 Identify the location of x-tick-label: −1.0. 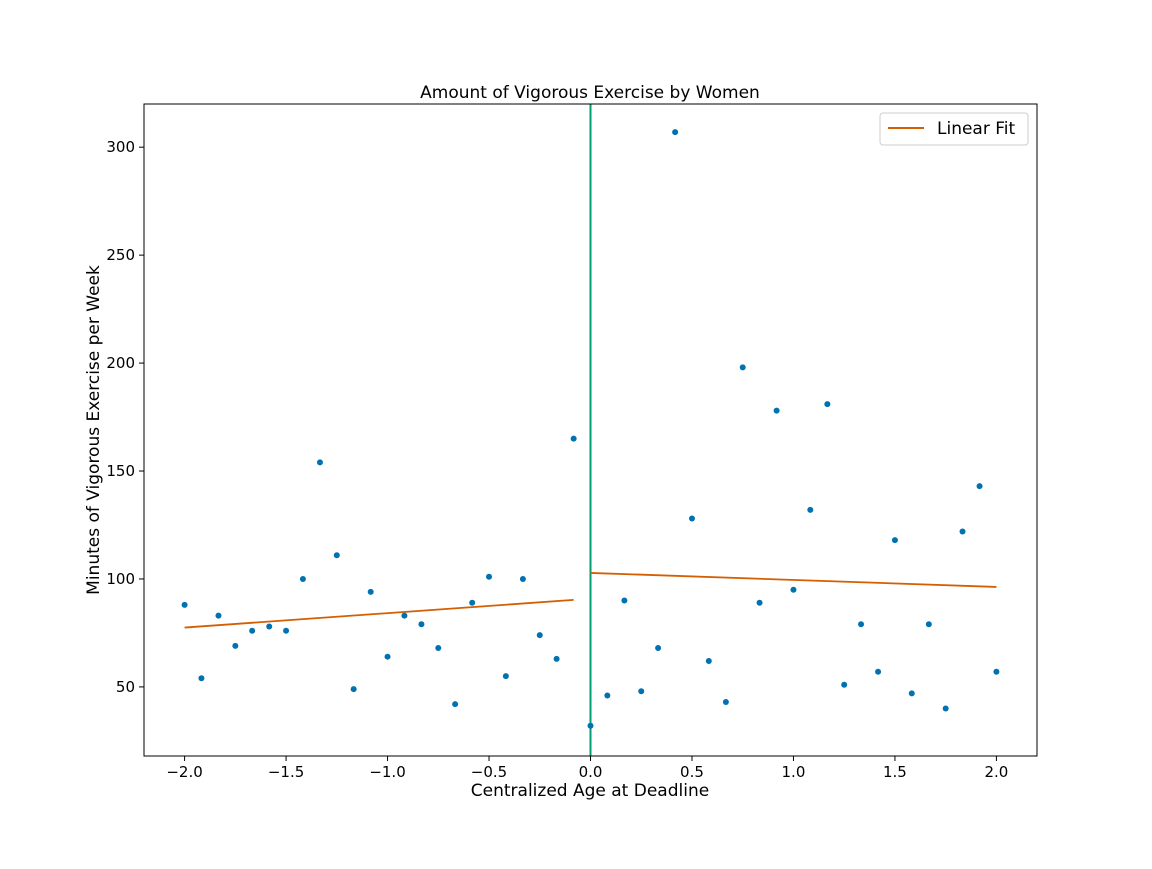
(387, 772).